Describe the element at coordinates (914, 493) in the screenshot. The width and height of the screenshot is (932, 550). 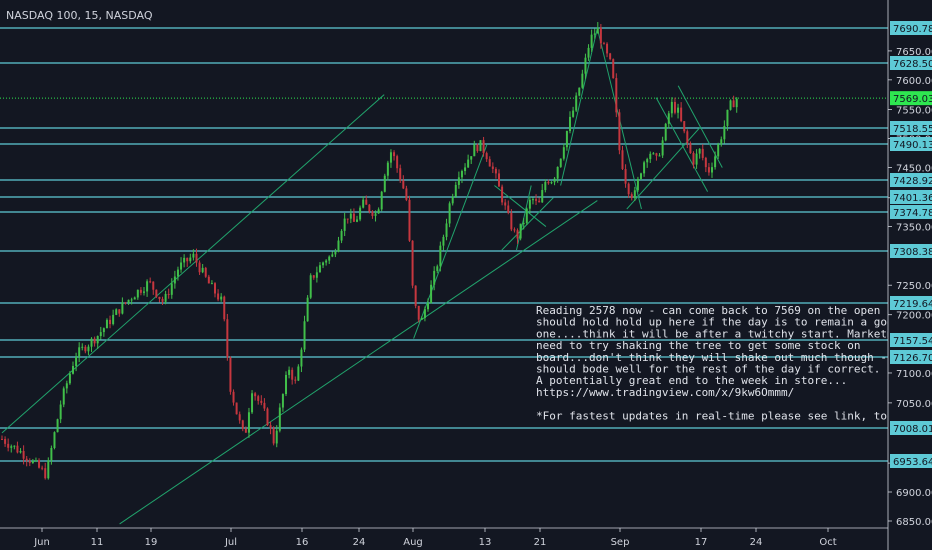
I see `y-tick-label: 6900.00` at that location.